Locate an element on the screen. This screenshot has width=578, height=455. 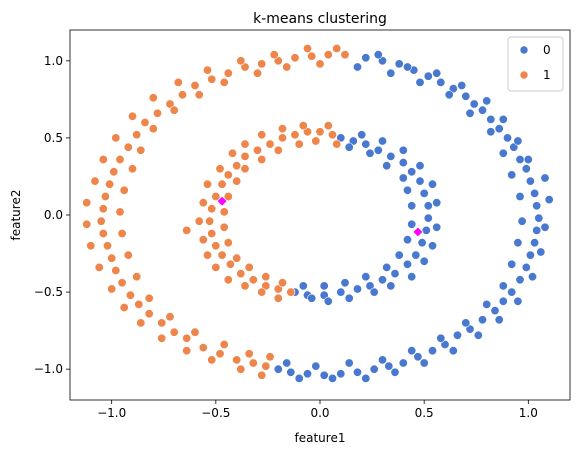
x-axis-ticks: −1.0 −0.5 0.0 0.5 1.0 is located at coordinates (317, 410).